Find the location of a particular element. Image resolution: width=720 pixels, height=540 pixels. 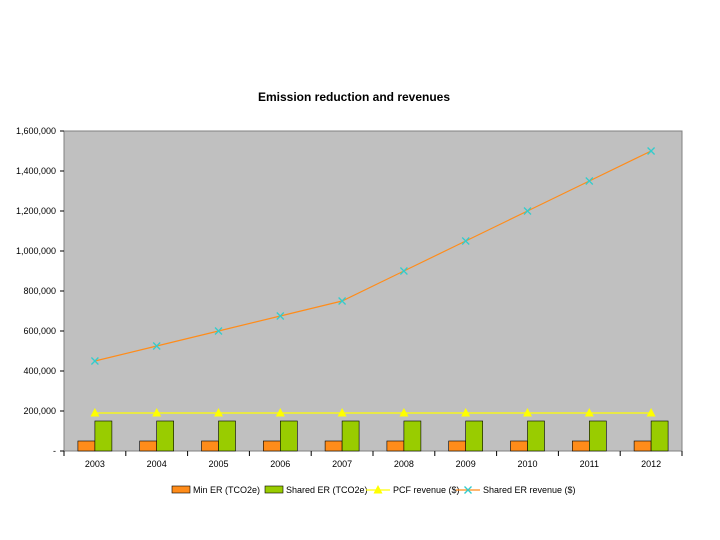

x-axis: 2003 2004 2005 2006 2007 2008 2009 2010 2011 2012 is located at coordinates (373, 460).